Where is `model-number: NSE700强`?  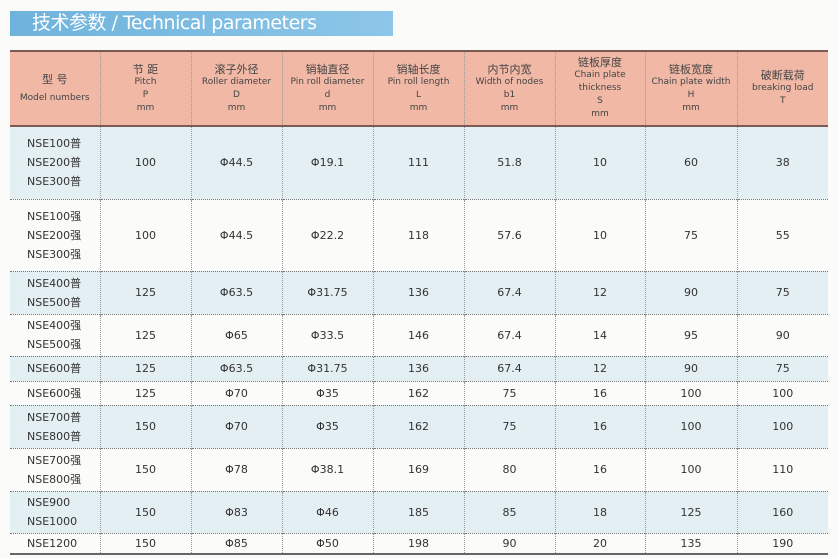
model-number: NSE700强 is located at coordinates (54, 460).